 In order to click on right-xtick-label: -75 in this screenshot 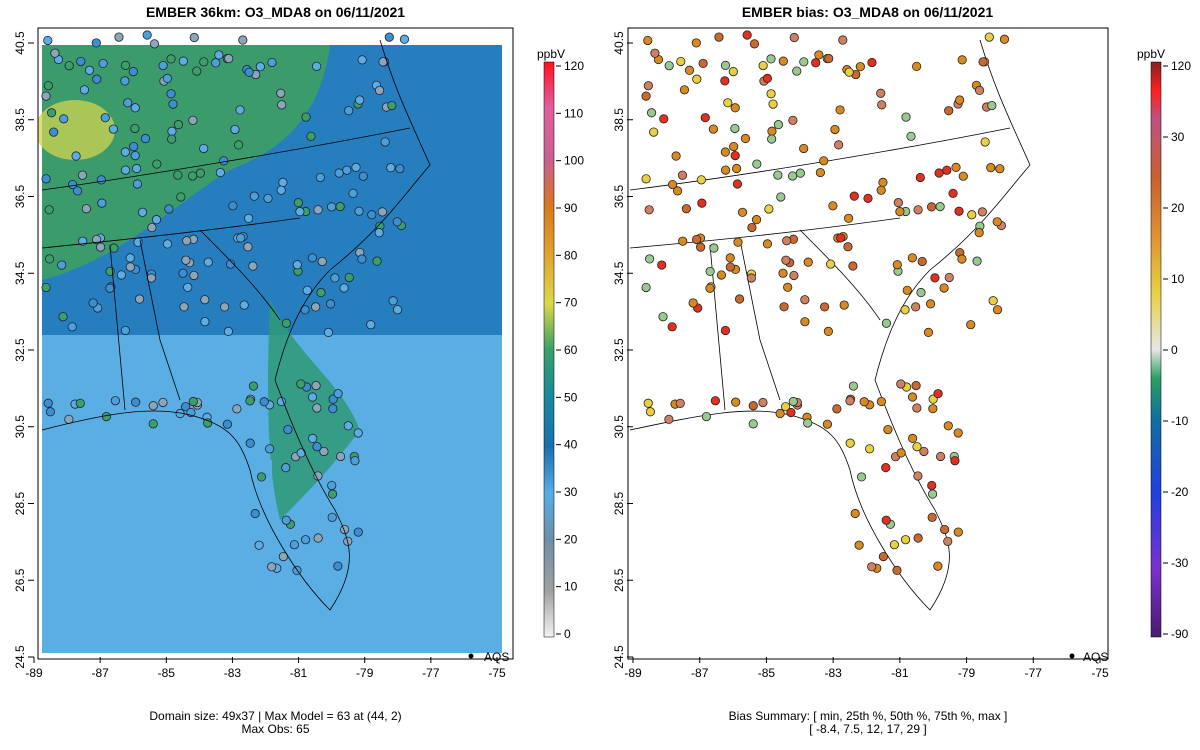, I will do `click(1100, 673)`.